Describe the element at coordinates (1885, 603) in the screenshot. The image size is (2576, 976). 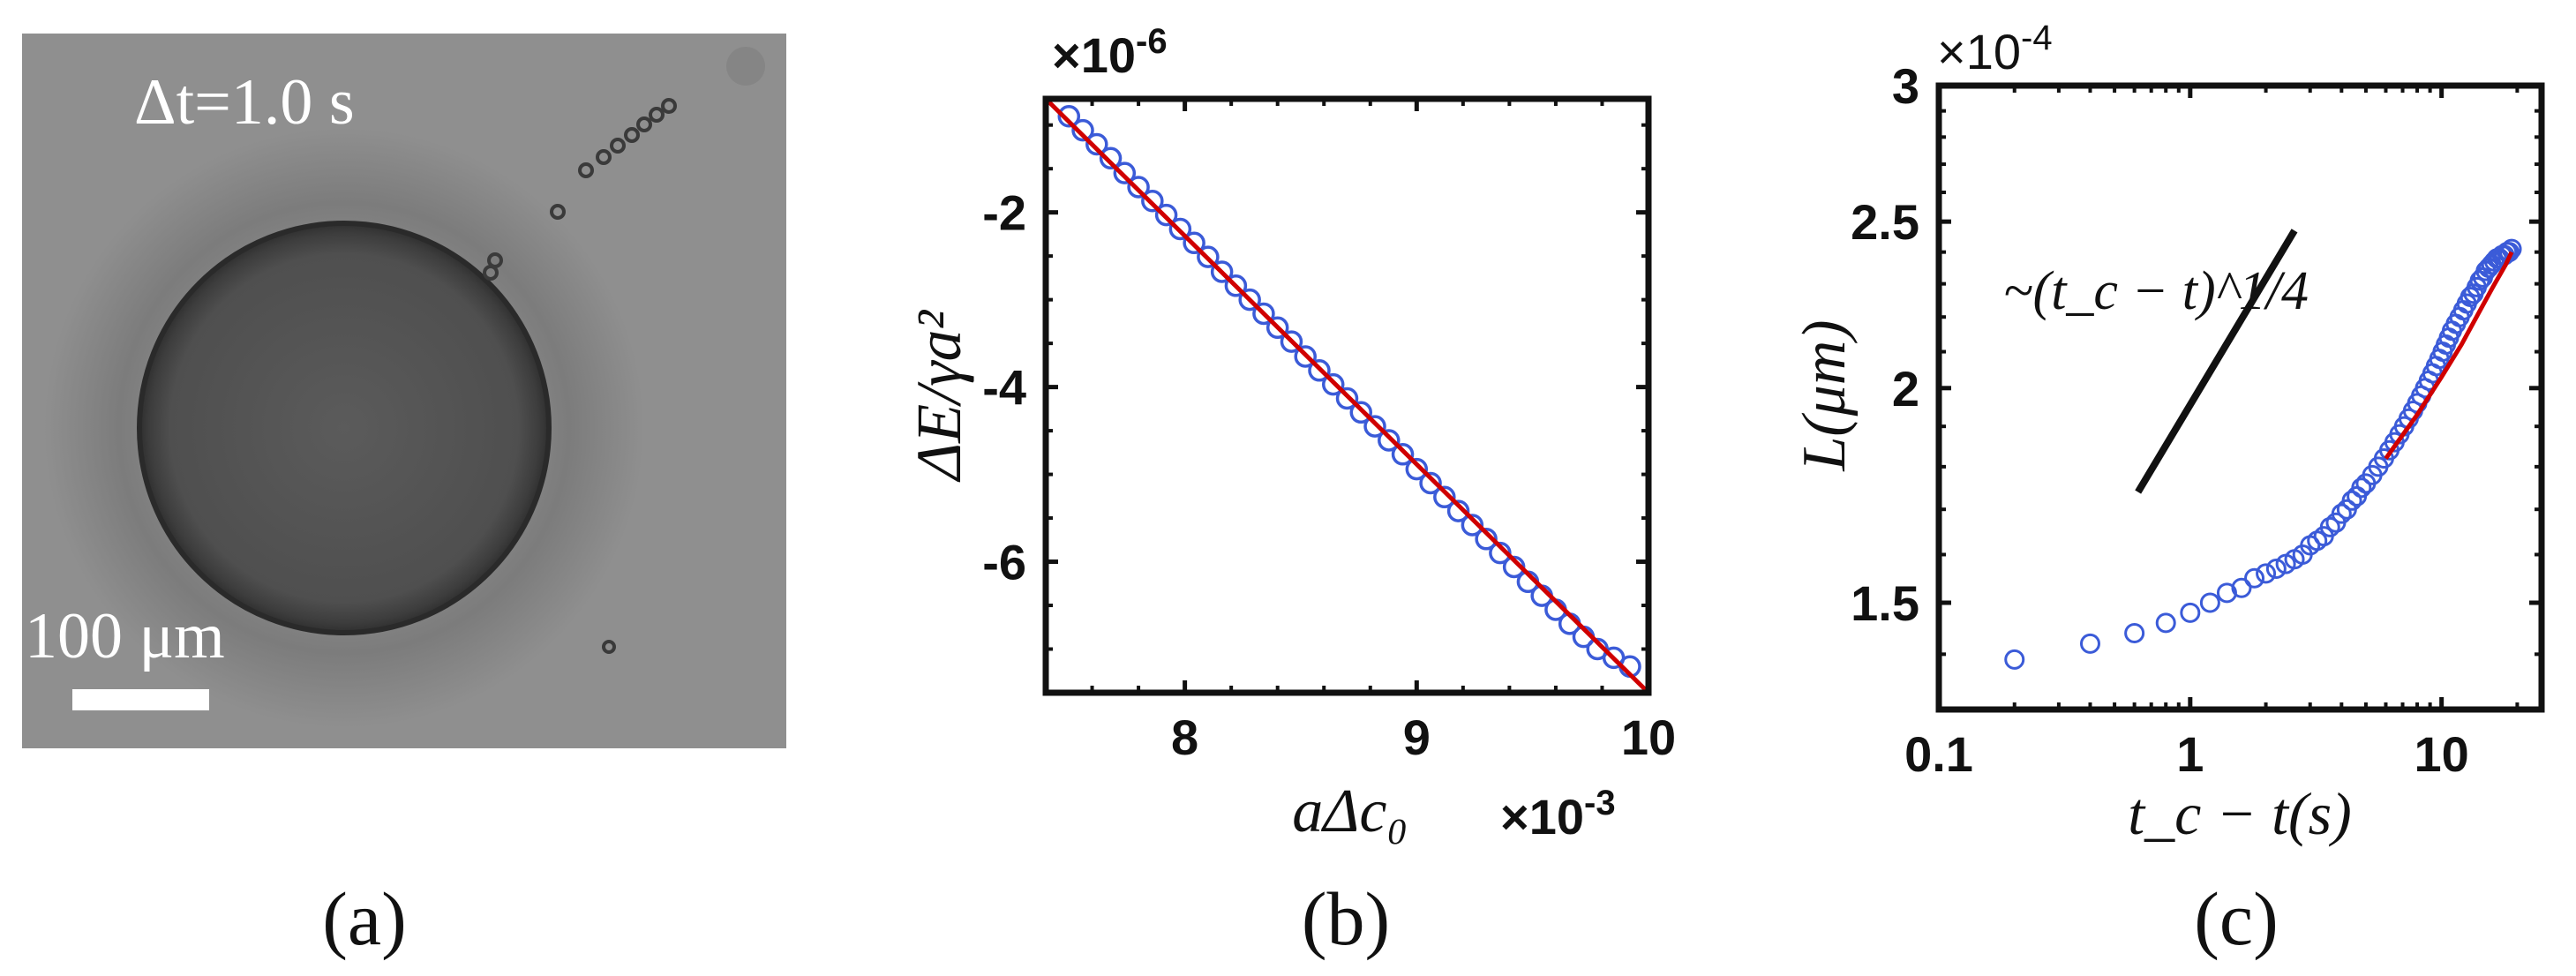
I see `y-tick-label: 1.5` at that location.